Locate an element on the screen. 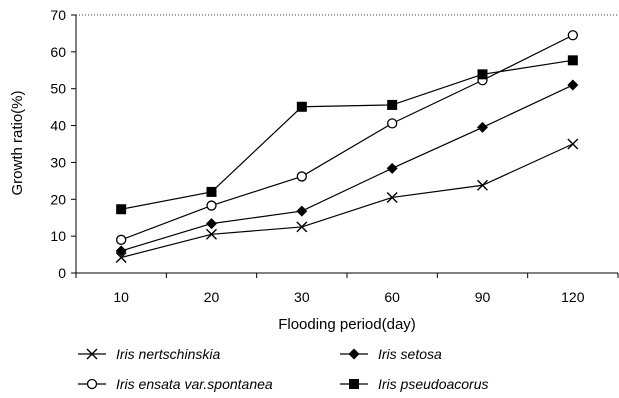 This screenshot has height=398, width=619. legend-label: Iris pseudoacorus is located at coordinates (433, 384).